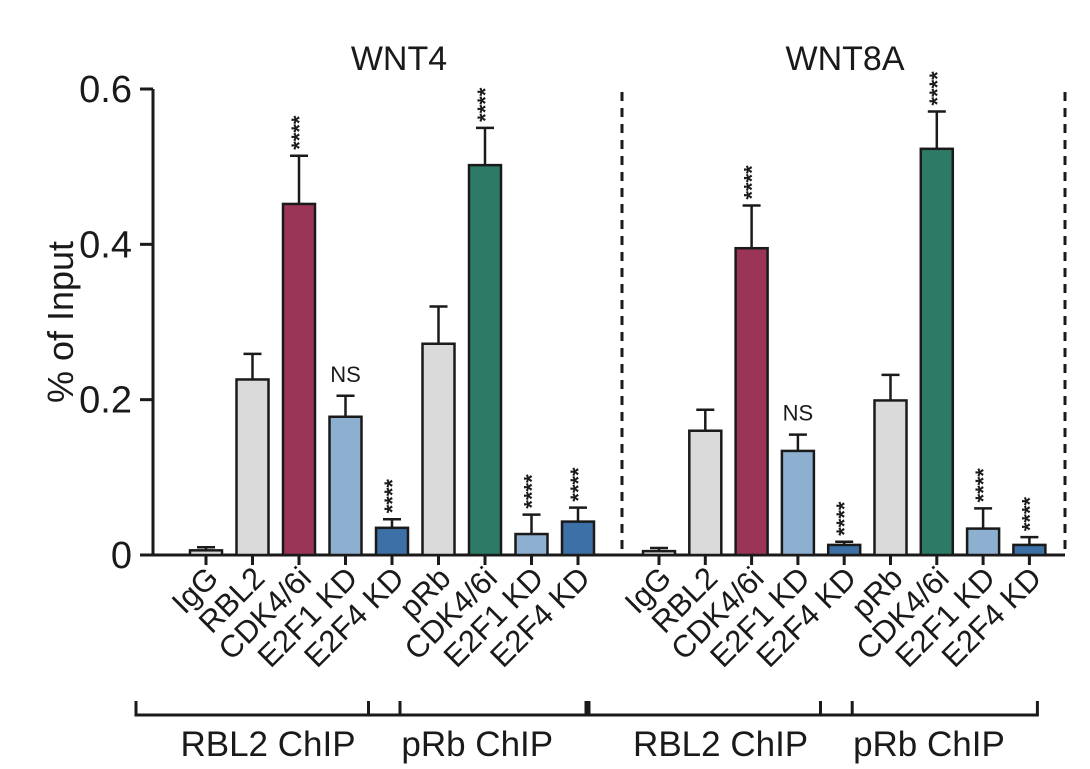 Image resolution: width=1090 pixels, height=769 pixels. I want to click on y-tick-label: 0, so click(121, 556).